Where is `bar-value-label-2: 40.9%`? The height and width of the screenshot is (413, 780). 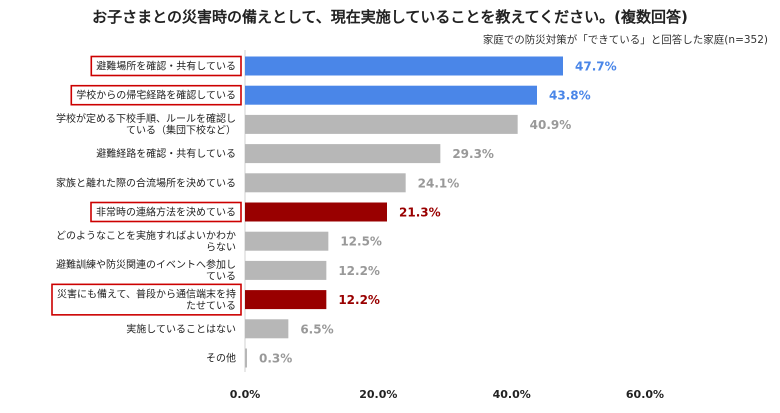 bar-value-label-2: 40.9% is located at coordinates (551, 125).